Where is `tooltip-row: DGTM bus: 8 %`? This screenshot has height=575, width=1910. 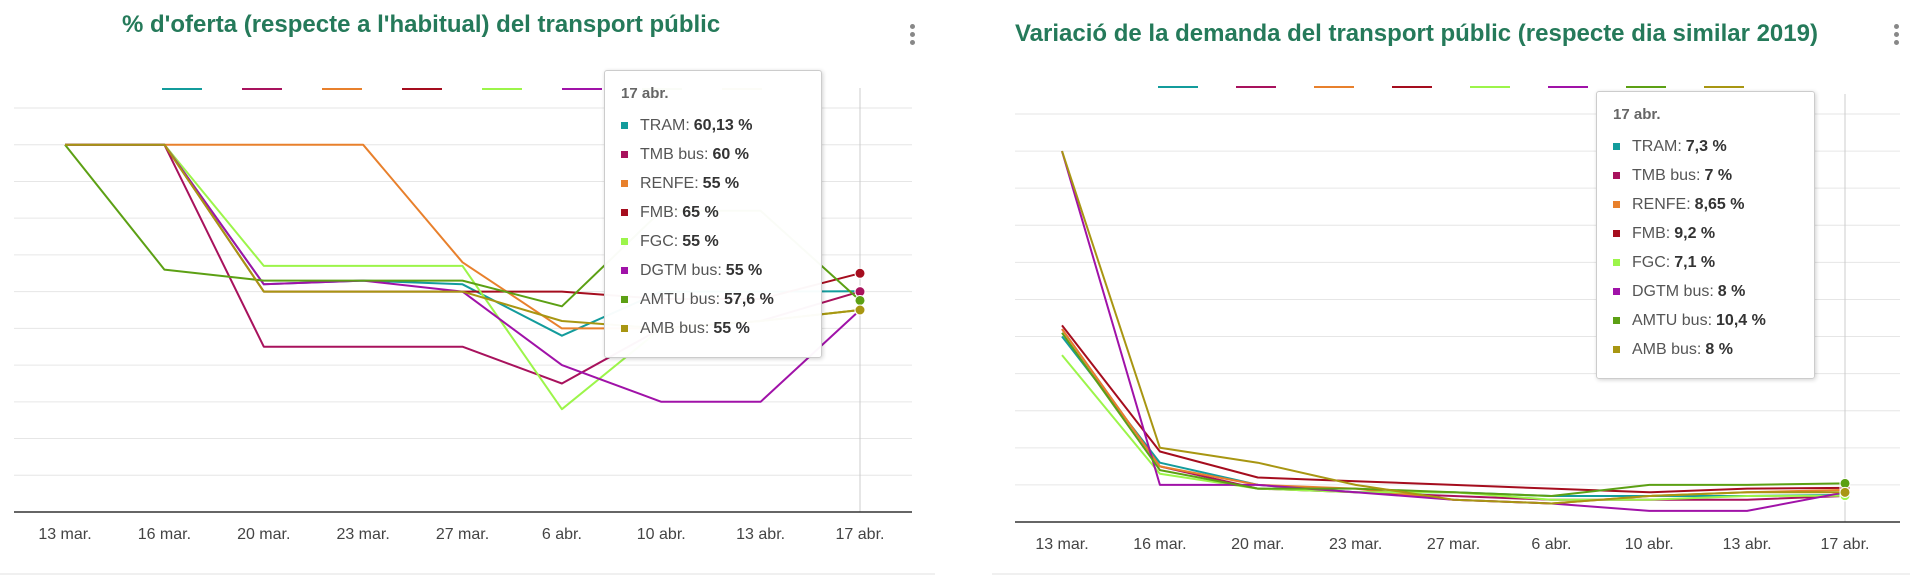
tooltip-row: DGTM bus: 8 % is located at coordinates (1705, 291).